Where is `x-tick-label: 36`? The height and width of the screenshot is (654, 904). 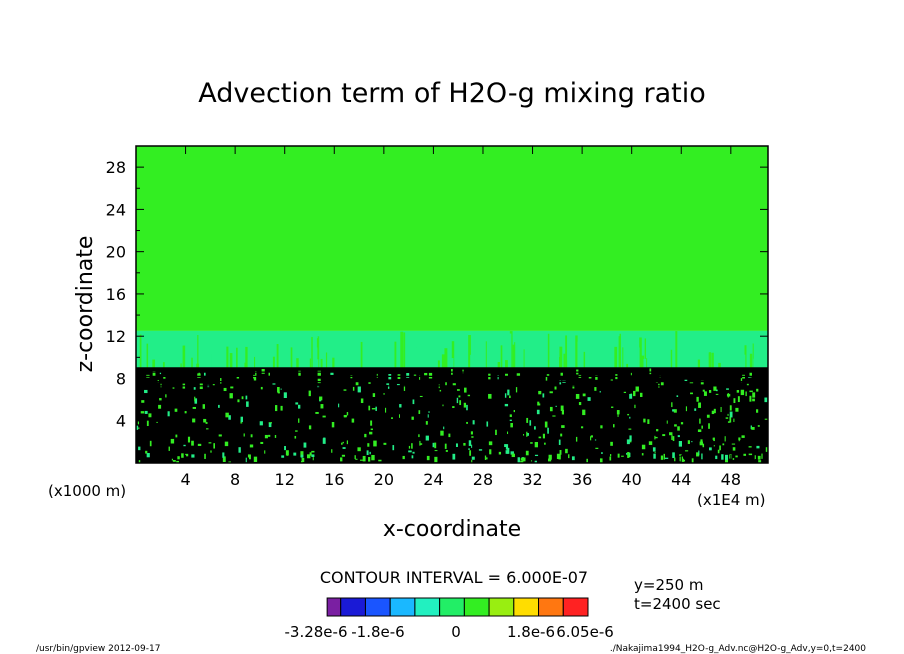 x-tick-label: 36 is located at coordinates (582, 479).